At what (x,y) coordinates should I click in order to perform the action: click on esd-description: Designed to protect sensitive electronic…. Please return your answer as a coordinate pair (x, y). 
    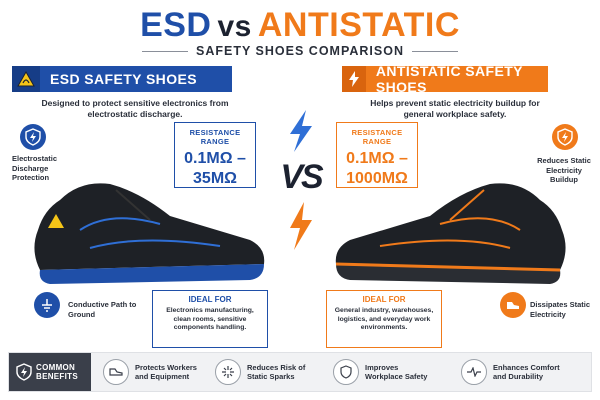
    Looking at the image, I should click on (135, 108).